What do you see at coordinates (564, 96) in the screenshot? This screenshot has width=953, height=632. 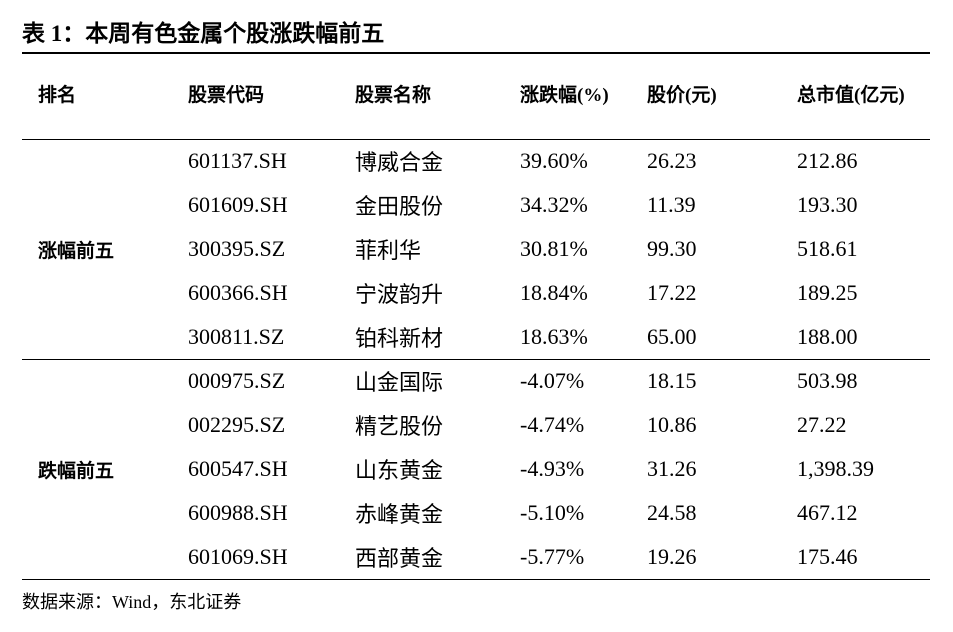 I see `header-cell: 涨跌幅(%)` at bounding box center [564, 96].